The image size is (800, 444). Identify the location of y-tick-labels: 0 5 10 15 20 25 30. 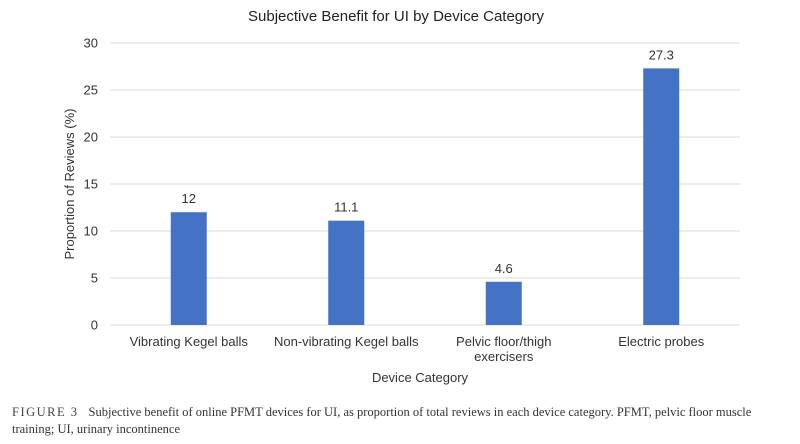
(91, 184).